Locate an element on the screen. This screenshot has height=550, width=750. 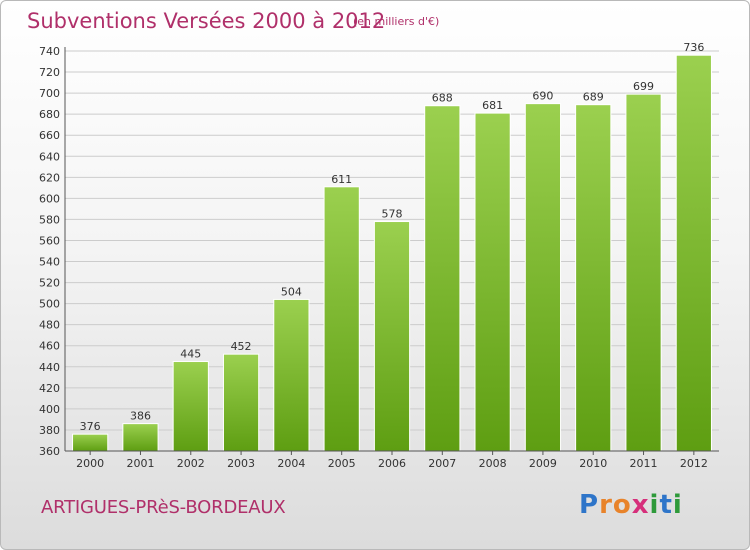
y-tick-label: 700 is located at coordinates (49, 93).